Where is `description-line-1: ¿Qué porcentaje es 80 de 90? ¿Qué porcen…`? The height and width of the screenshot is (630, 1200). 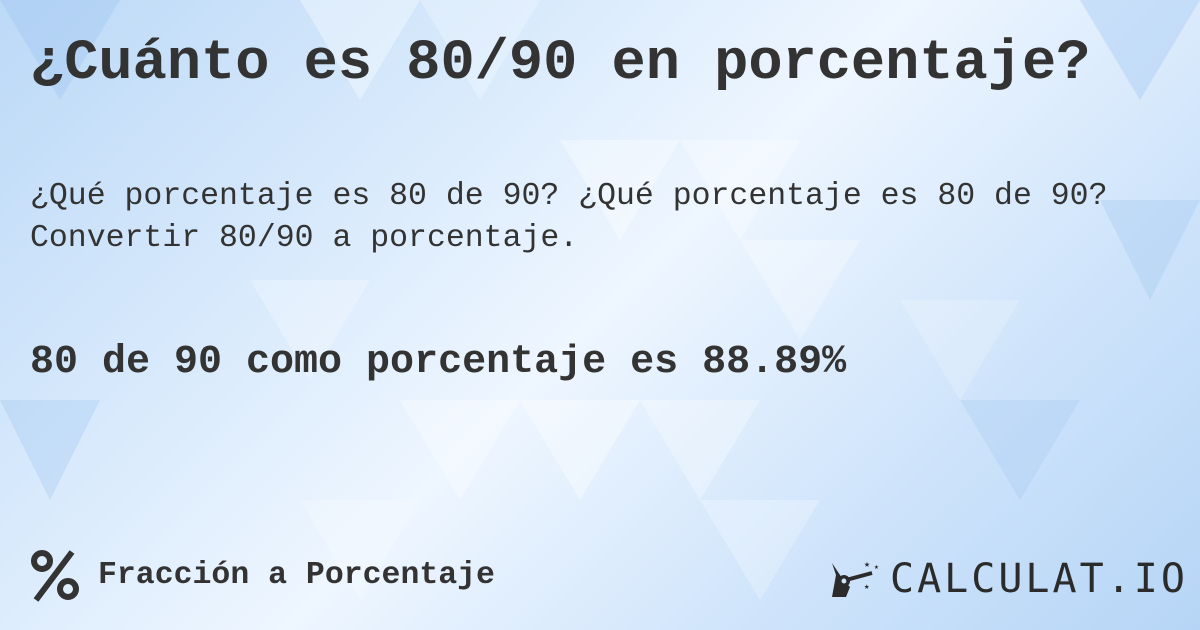 description-line-1: ¿Qué porcentaje es 80 de 90? ¿Qué porcen… is located at coordinates (569, 196).